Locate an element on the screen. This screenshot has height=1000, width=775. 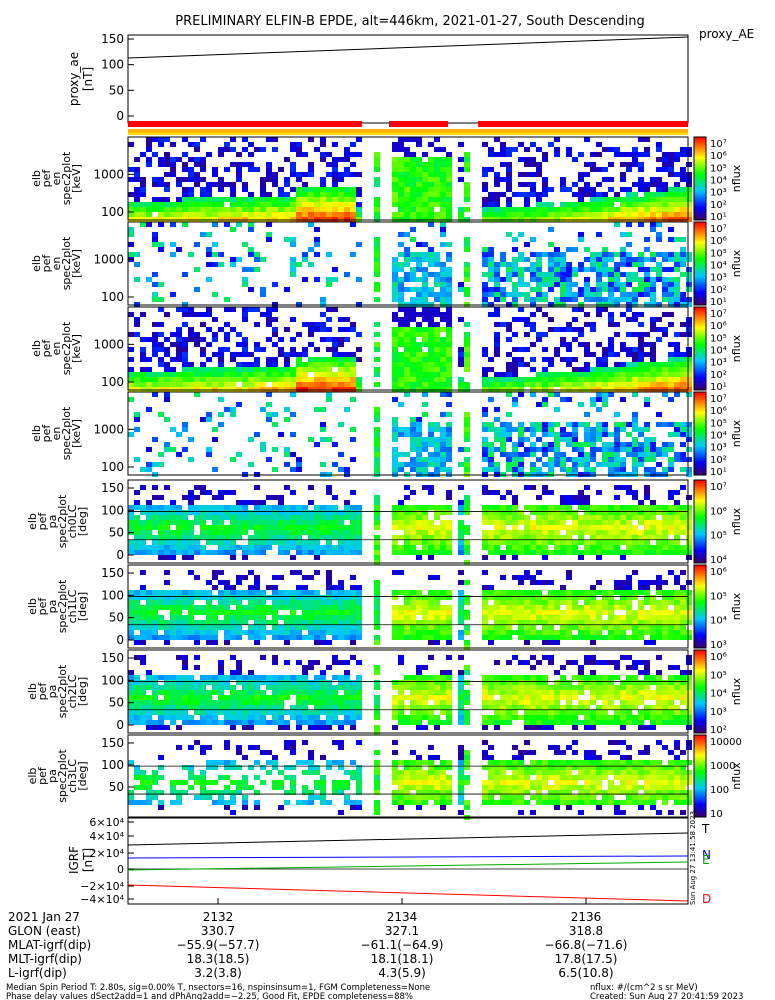
colorbar-tick-label: 10⁶ is located at coordinates (718, 326).